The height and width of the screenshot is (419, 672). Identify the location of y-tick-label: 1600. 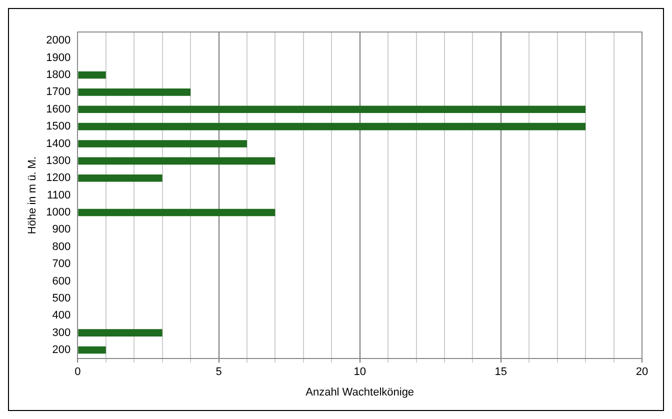
(58, 109).